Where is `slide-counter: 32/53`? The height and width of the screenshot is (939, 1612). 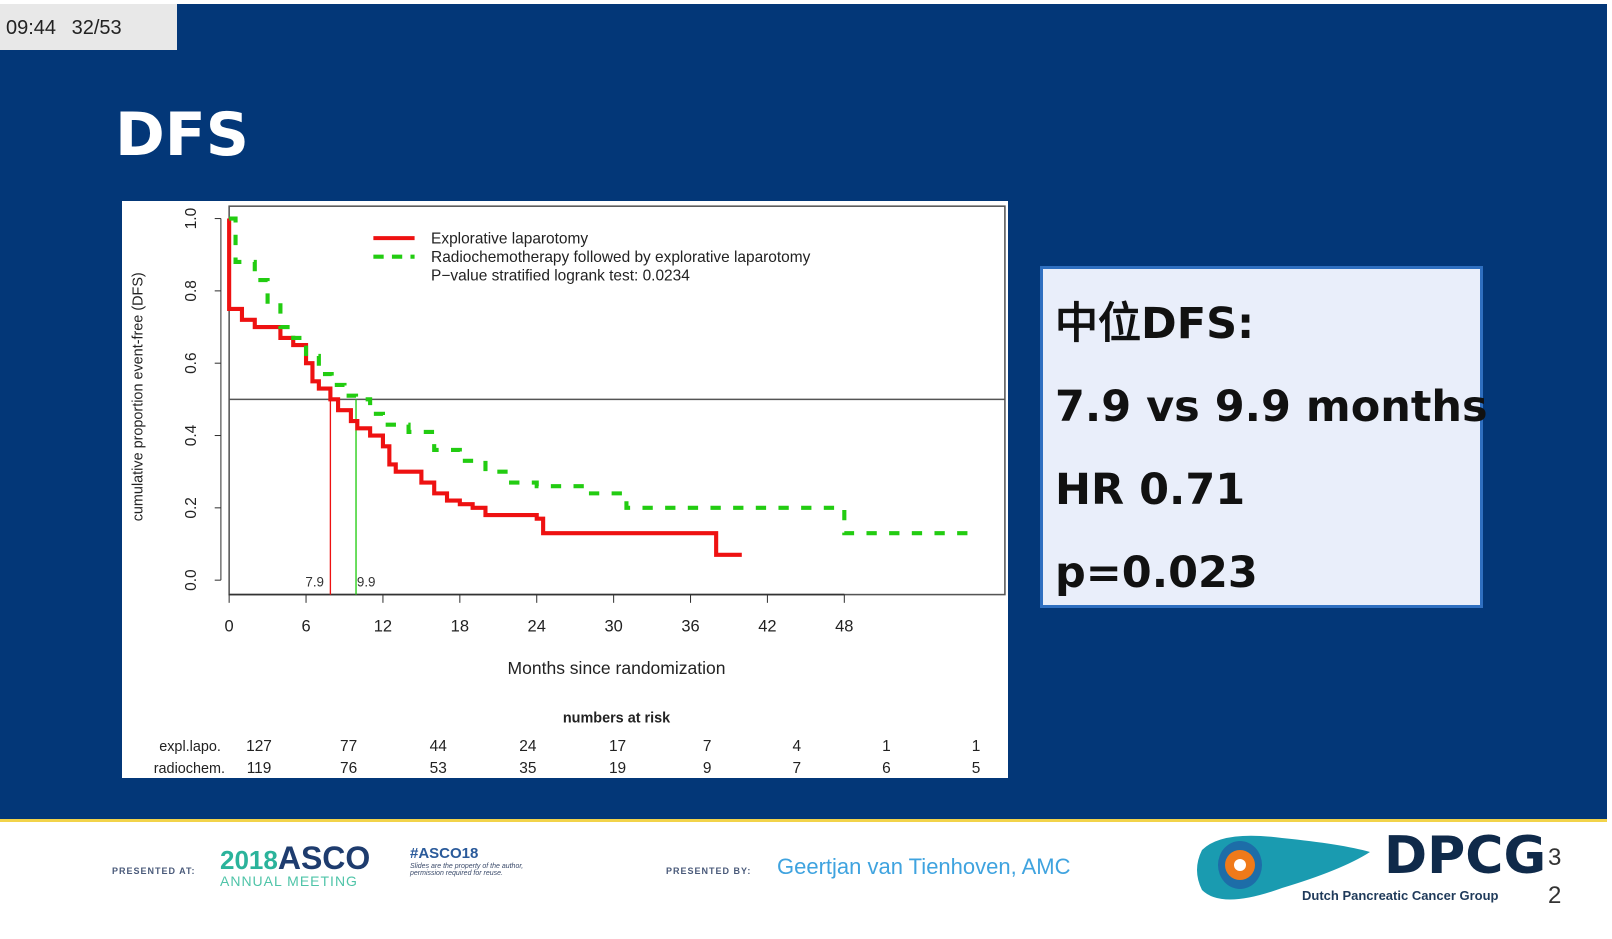
slide-counter: 32/53 is located at coordinates (96, 28).